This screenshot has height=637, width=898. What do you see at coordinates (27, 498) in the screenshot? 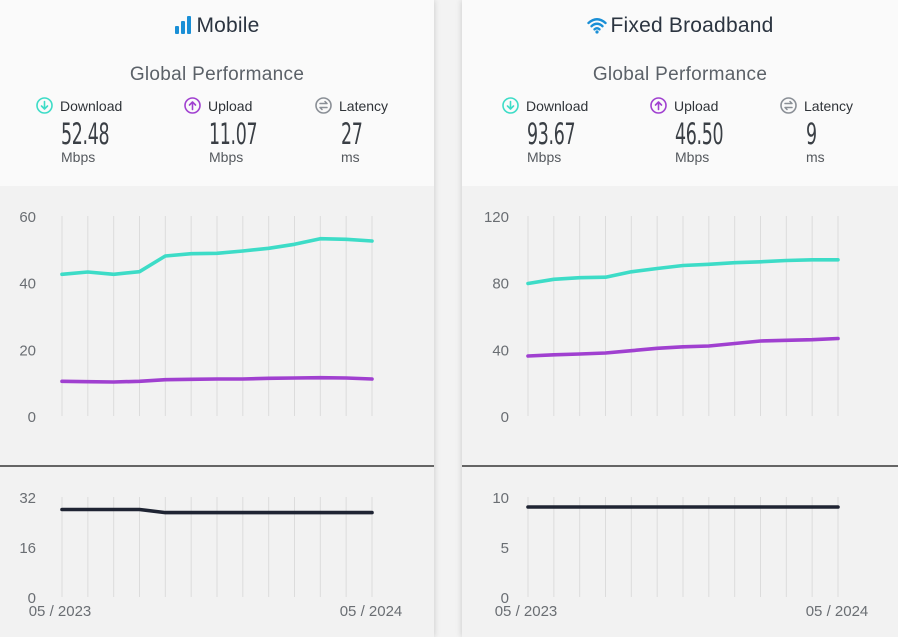
I see `y-tick-label: 32` at bounding box center [27, 498].